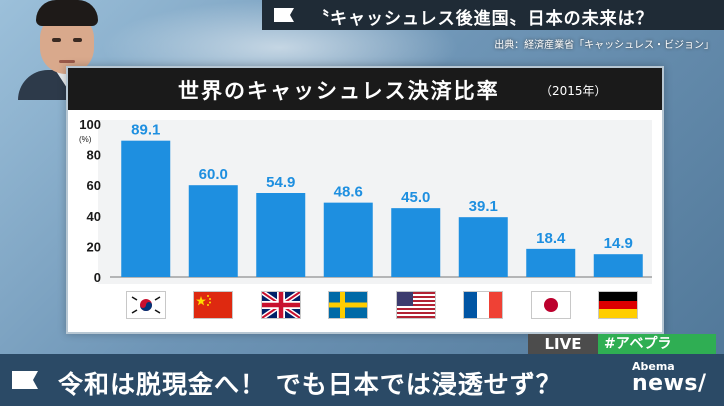 This screenshot has width=724, height=406. I want to click on y-tick-label: 0, so click(97, 277).